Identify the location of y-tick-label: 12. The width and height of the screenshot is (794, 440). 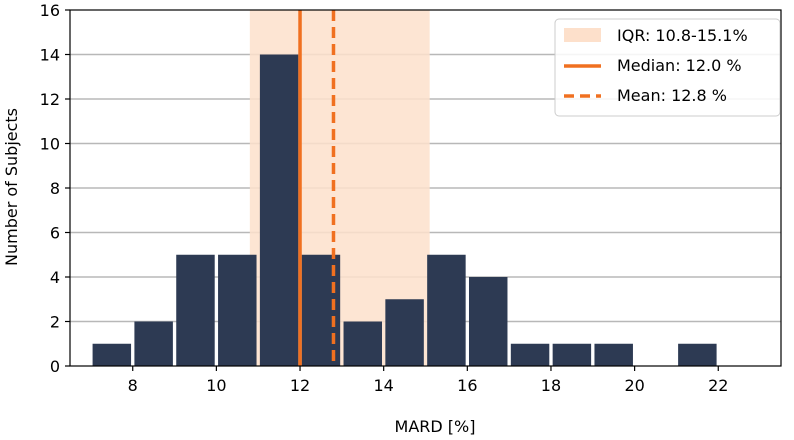
(50, 99).